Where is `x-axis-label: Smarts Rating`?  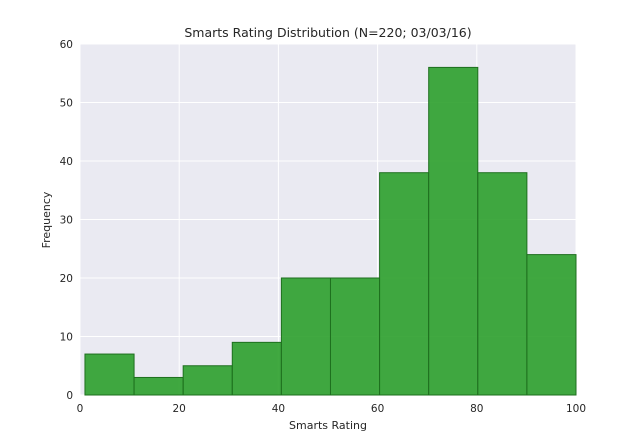 x-axis-label: Smarts Rating is located at coordinates (328, 425).